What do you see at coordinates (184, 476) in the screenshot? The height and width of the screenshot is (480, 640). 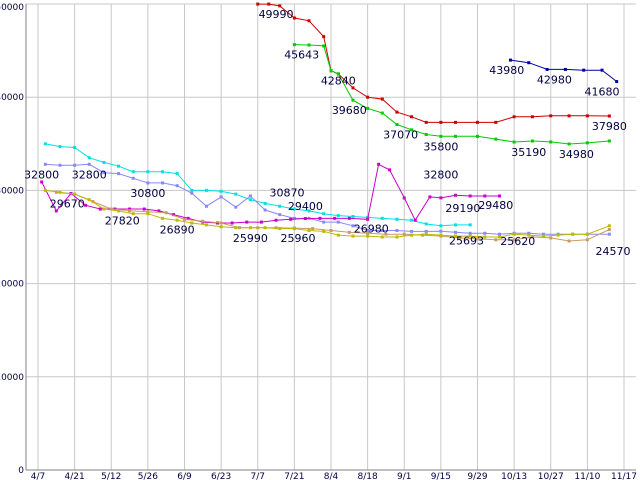 I see `x-tick-label: 6/9` at bounding box center [184, 476].